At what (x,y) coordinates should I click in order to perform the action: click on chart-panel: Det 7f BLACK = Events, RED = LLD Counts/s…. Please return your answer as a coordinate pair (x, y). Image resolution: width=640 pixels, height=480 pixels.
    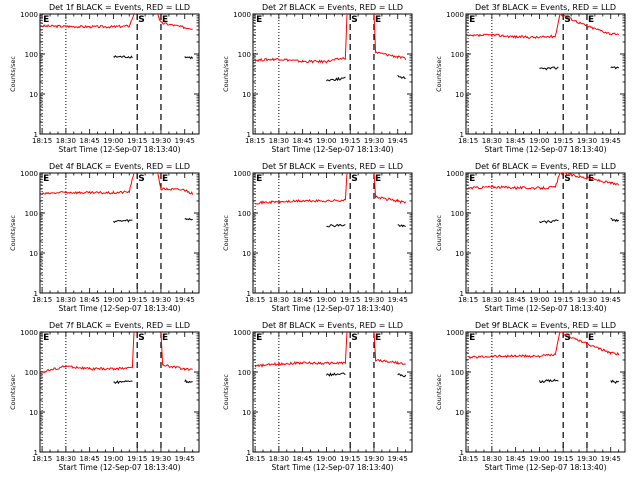
    Looking at the image, I should click on (104, 396).